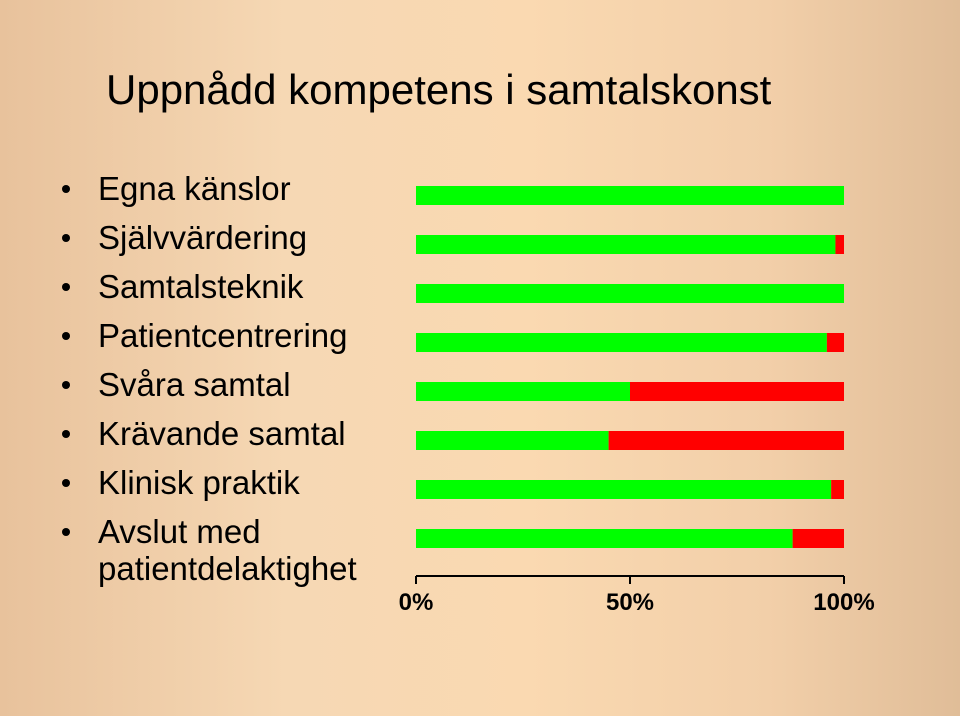 The width and height of the screenshot is (960, 716). Describe the element at coordinates (194, 384) in the screenshot. I see `bullet-label: Svåra samtal` at that location.